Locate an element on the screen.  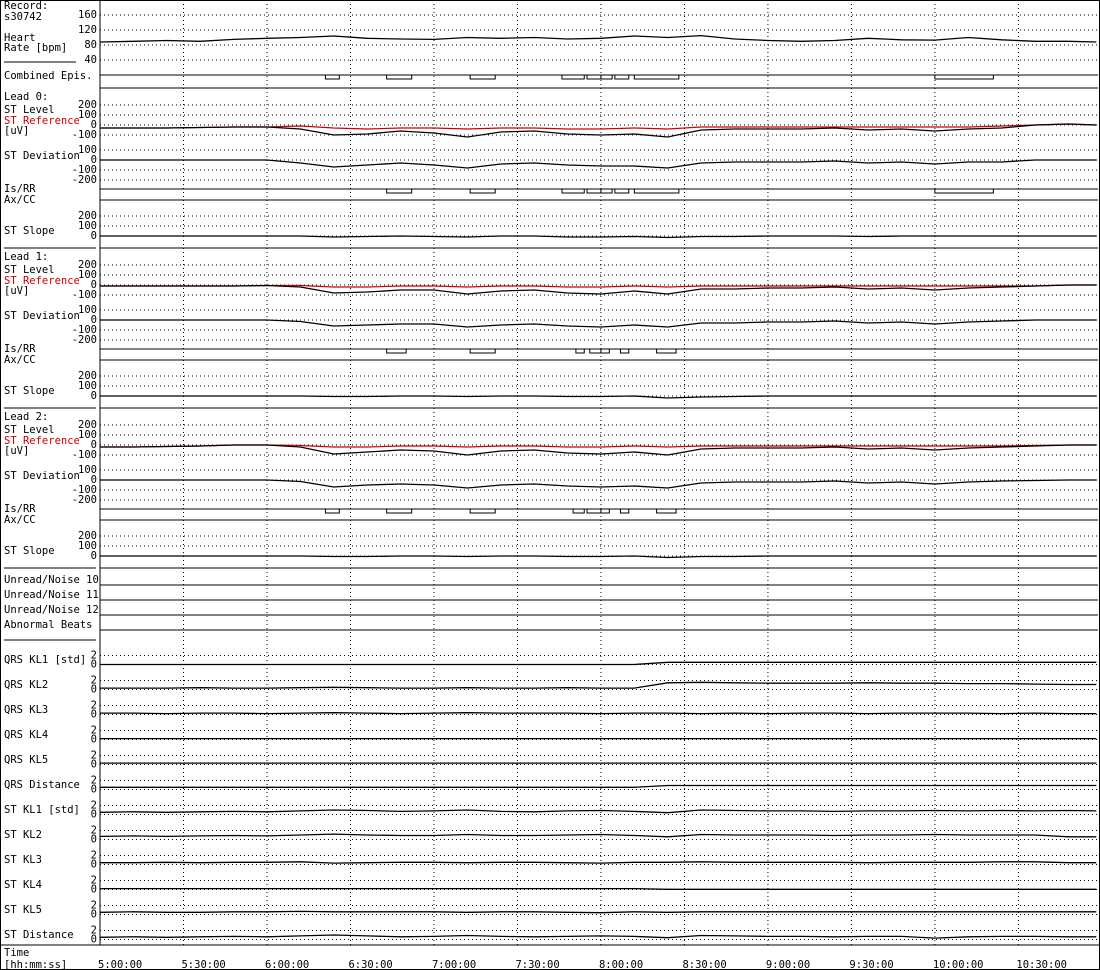
kl-label: ST KL4 is located at coordinates (23, 885).